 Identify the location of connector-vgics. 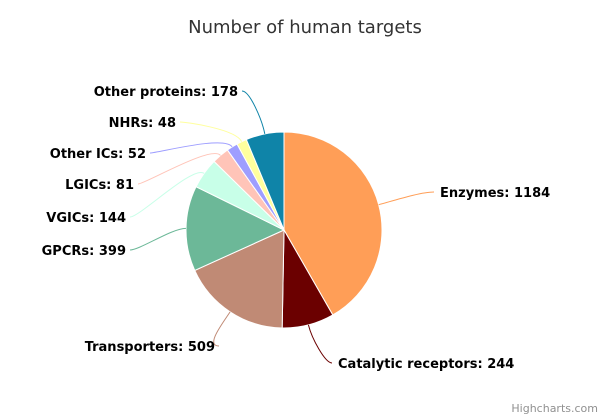
(167, 195).